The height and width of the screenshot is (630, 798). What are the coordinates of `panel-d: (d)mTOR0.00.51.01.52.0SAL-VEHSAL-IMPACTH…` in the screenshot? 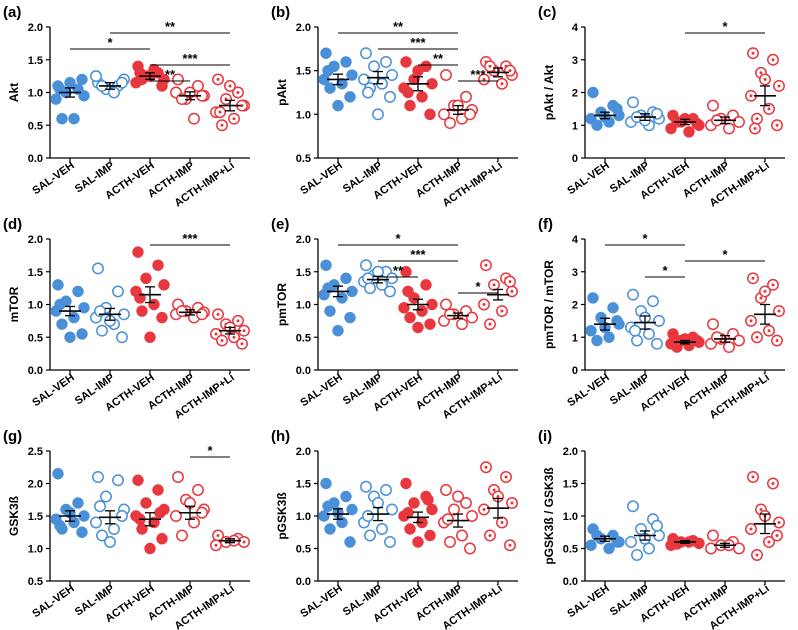 It's located at (126, 319).